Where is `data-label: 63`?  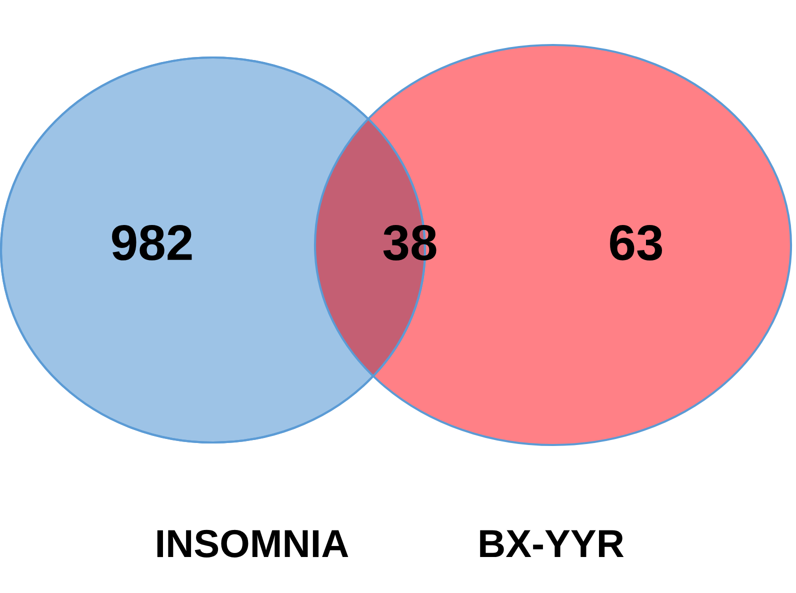
data-label: 63 is located at coordinates (636, 242).